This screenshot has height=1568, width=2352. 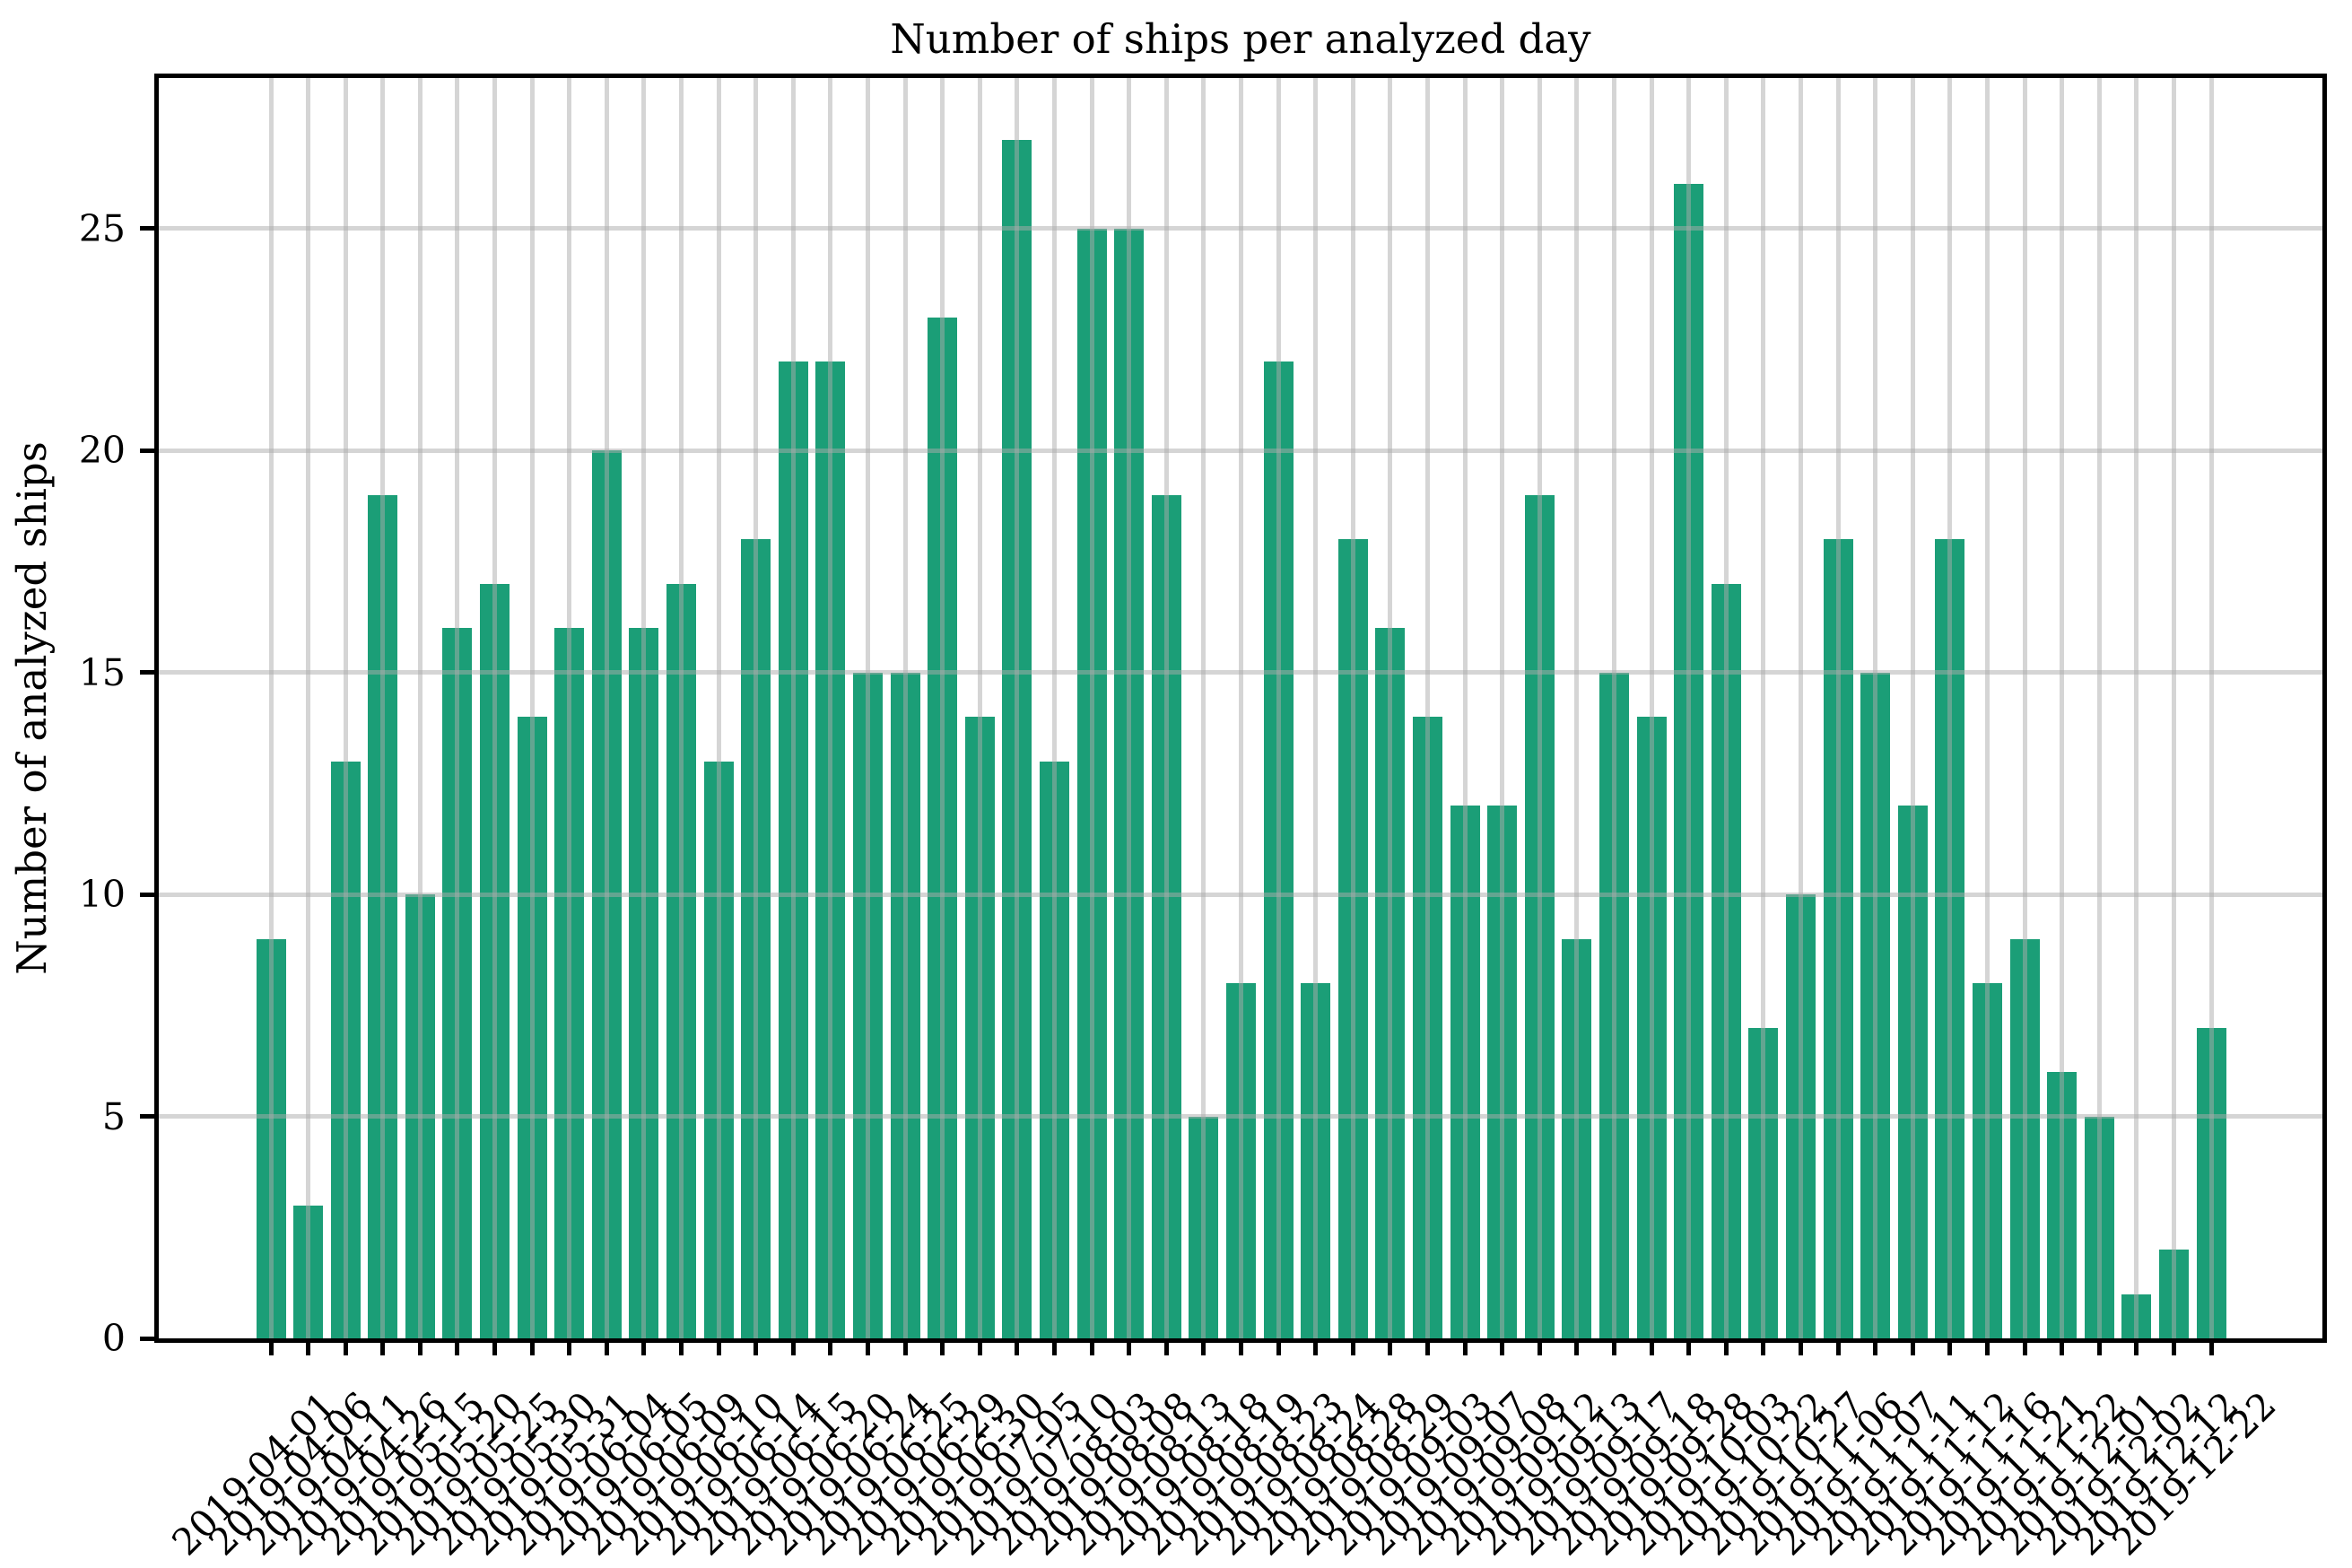 I want to click on y-tick-label: 5, so click(x=113, y=1116).